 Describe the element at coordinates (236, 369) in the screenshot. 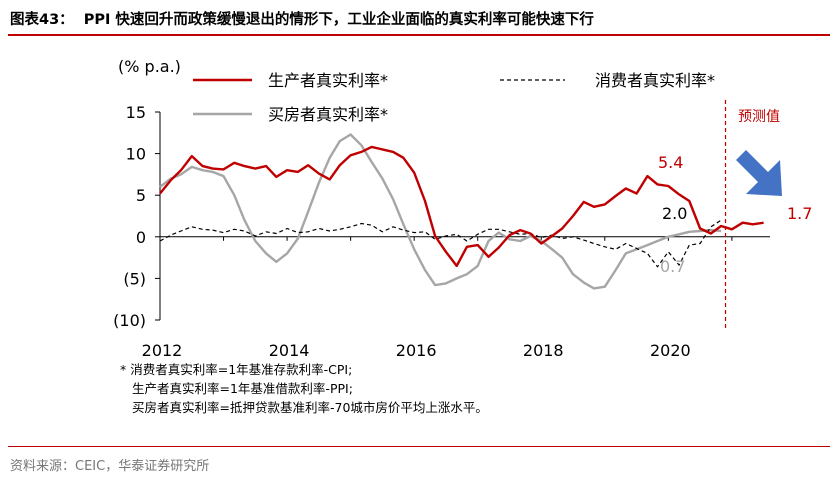

I see `footnote-line: * 消费者真实利率=1年基准存款利率-CPI;` at that location.